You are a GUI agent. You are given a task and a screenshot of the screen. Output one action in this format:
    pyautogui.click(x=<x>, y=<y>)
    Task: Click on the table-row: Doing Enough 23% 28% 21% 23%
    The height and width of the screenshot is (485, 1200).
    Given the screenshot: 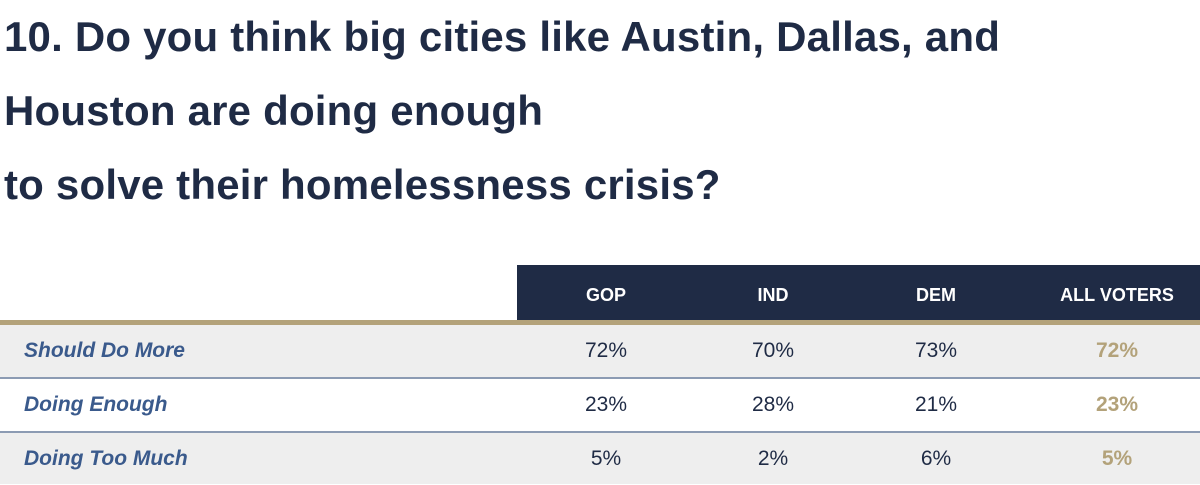 What is the action you would take?
    pyautogui.click(x=600, y=405)
    